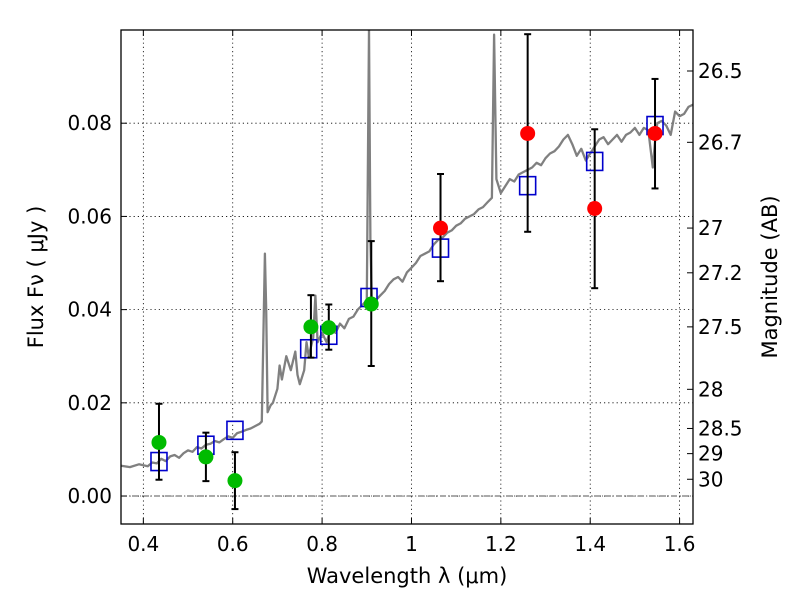 This screenshot has width=800, height=600. Describe the element at coordinates (235, 430) in the screenshot. I see `model-square-point` at that location.